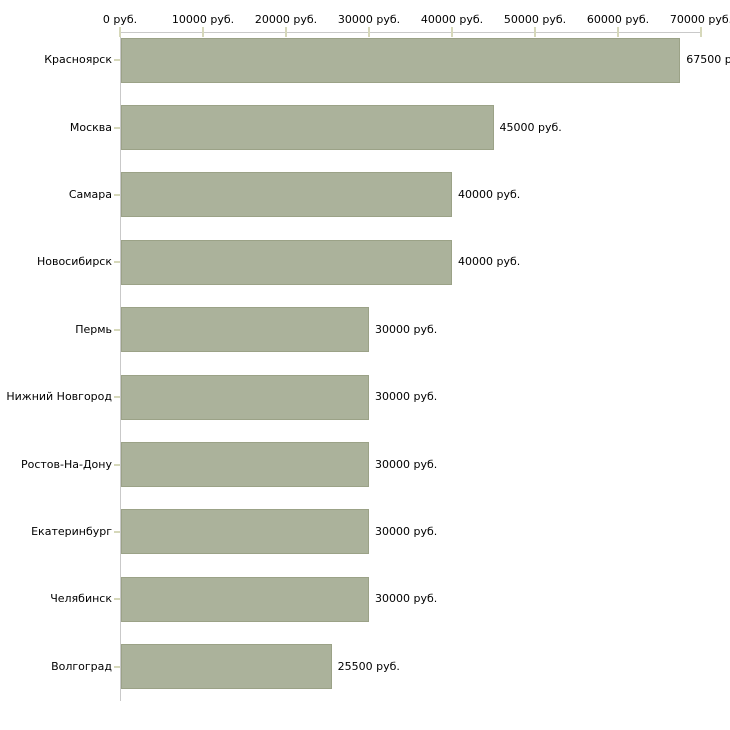 The width and height of the screenshot is (730, 730). What do you see at coordinates (530, 127) in the screenshot?
I see `value-label: 45000 руб.` at bounding box center [530, 127].